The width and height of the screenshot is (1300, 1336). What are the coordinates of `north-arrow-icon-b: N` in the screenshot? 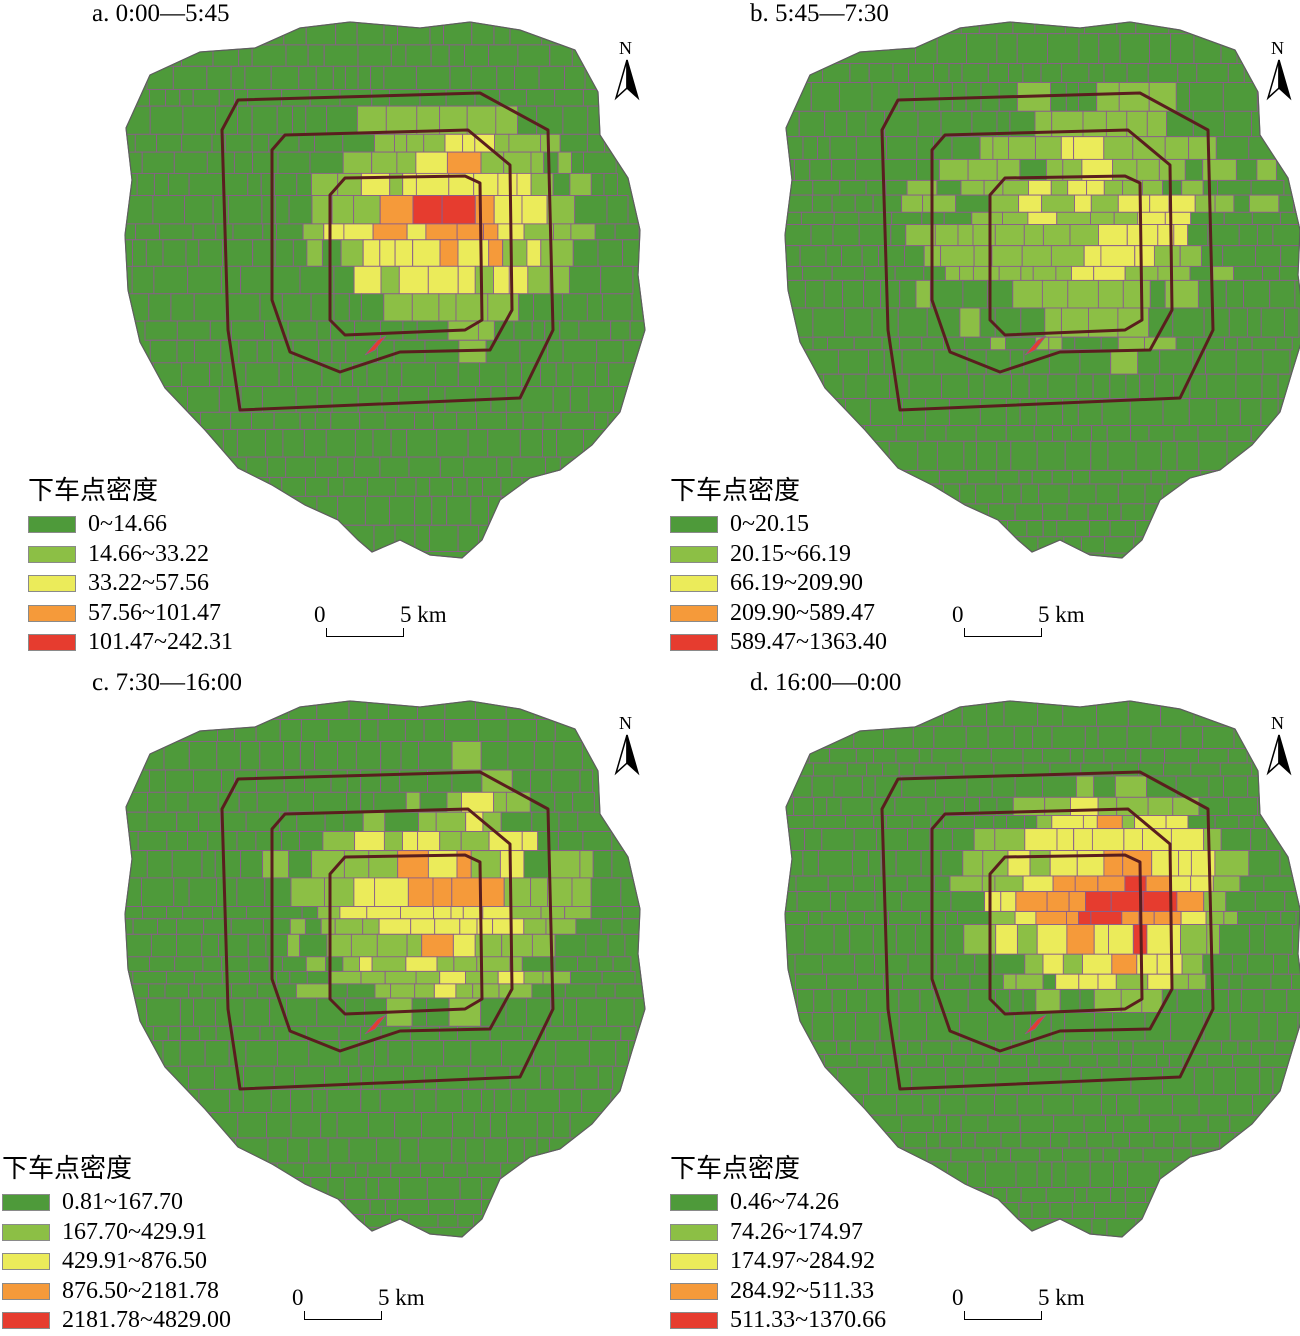 It's located at (1279, 72).